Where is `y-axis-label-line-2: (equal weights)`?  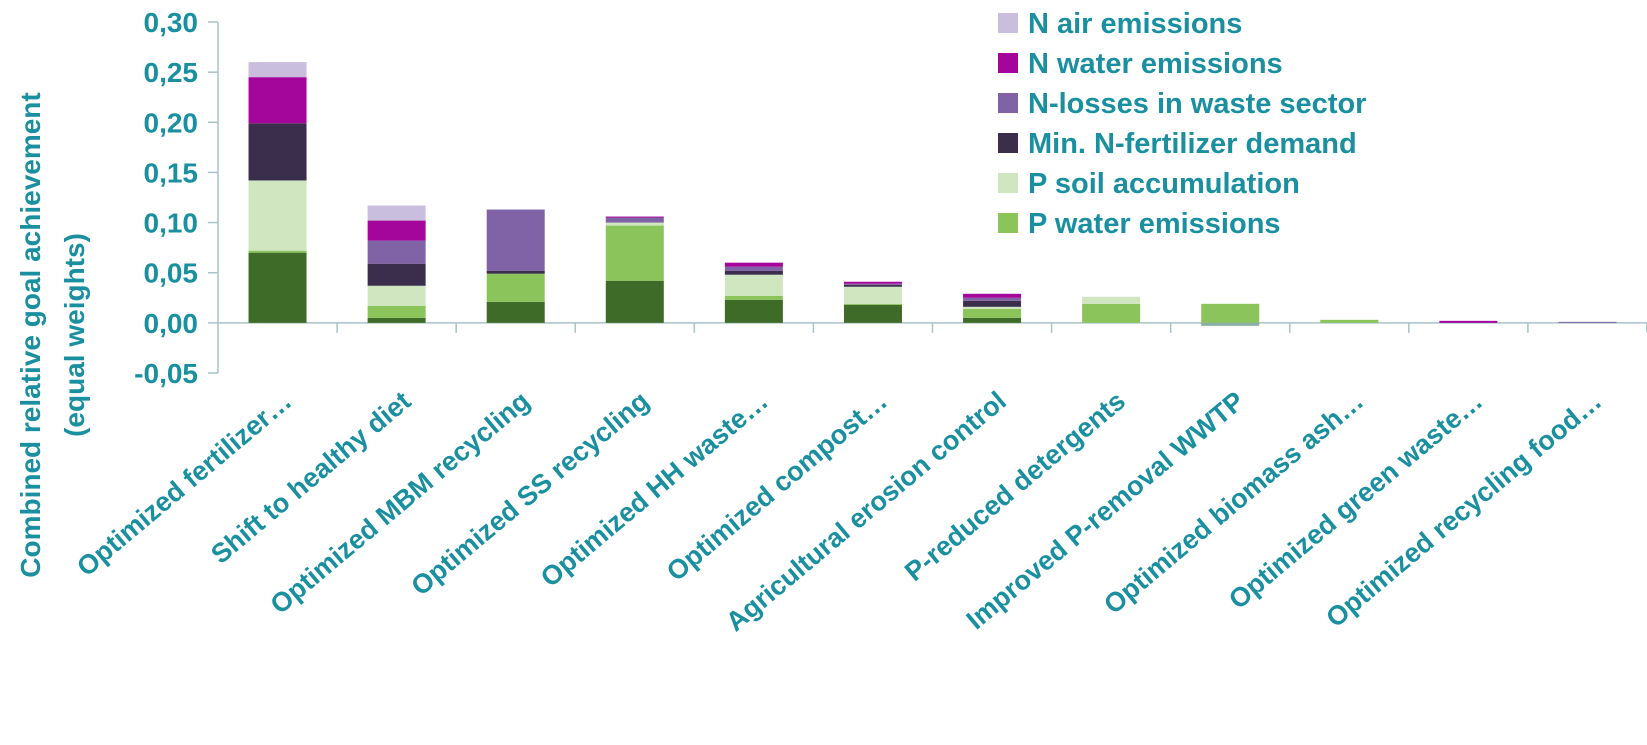 y-axis-label-line-2: (equal weights) is located at coordinates (74, 335).